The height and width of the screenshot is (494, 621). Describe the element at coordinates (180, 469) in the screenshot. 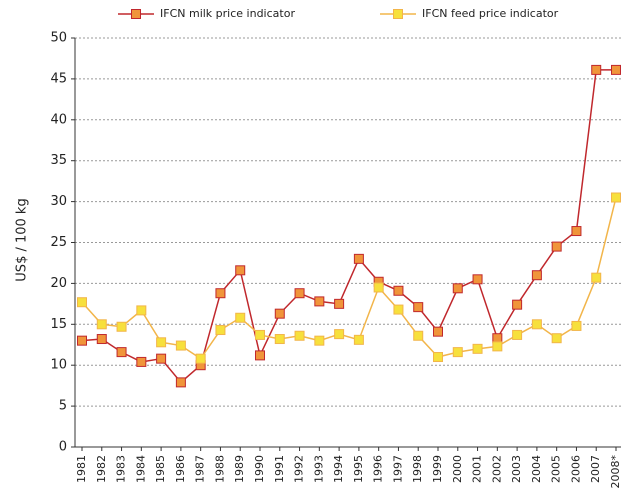

I see `x-tick-label: 1986` at that location.